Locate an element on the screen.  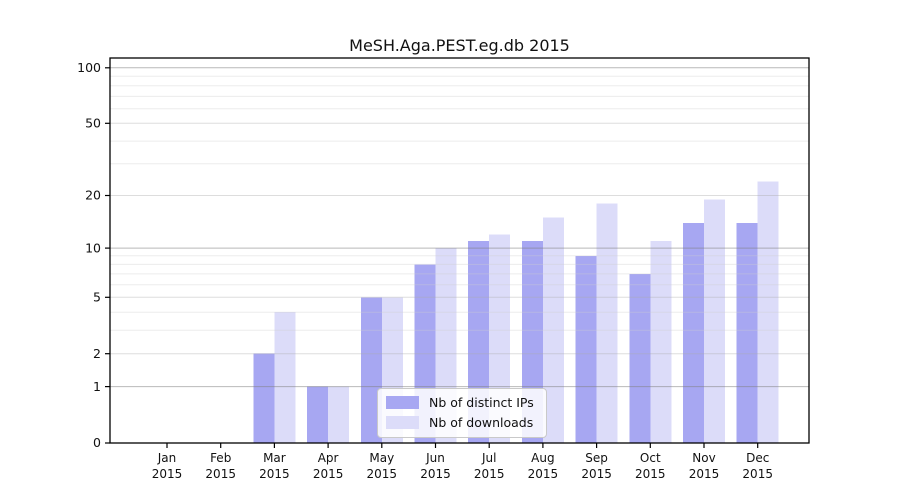
x-tick-label-month: Jun is located at coordinates (435, 458).